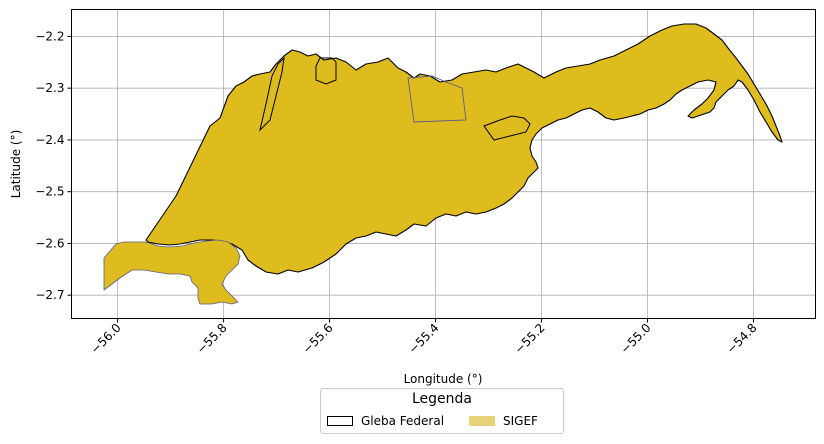 This screenshot has width=824, height=444. I want to click on y-axis-title: Latitude (°), so click(16, 164).